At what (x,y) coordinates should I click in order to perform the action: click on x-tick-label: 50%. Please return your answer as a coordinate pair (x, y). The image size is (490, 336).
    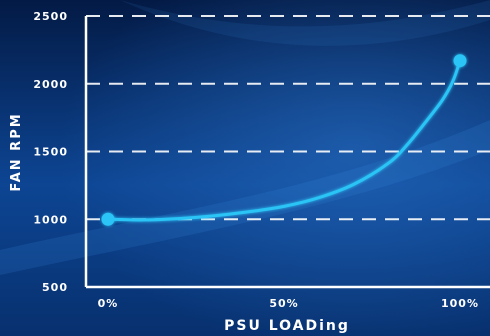
    Looking at the image, I should click on (283, 303).